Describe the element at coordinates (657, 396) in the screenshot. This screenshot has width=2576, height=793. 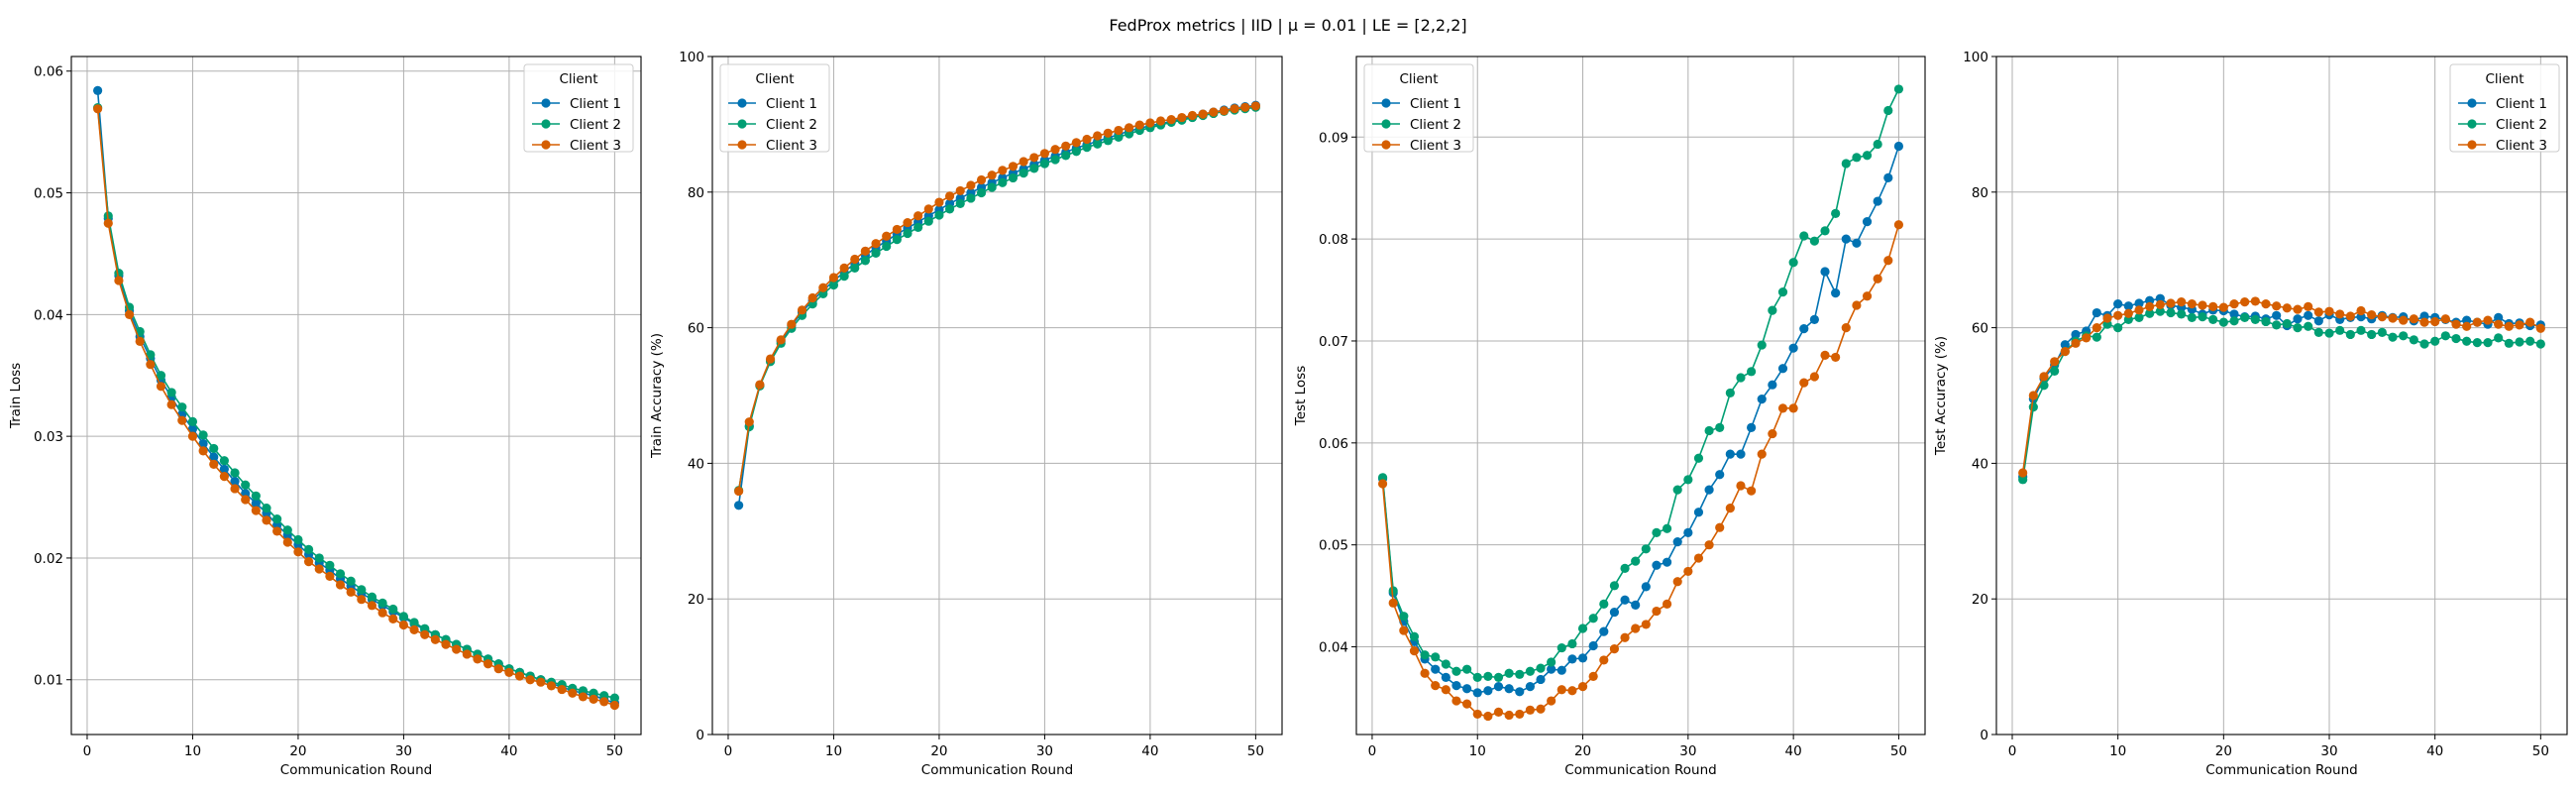
I see `y-axis-label: Train Accuracy (%)` at that location.